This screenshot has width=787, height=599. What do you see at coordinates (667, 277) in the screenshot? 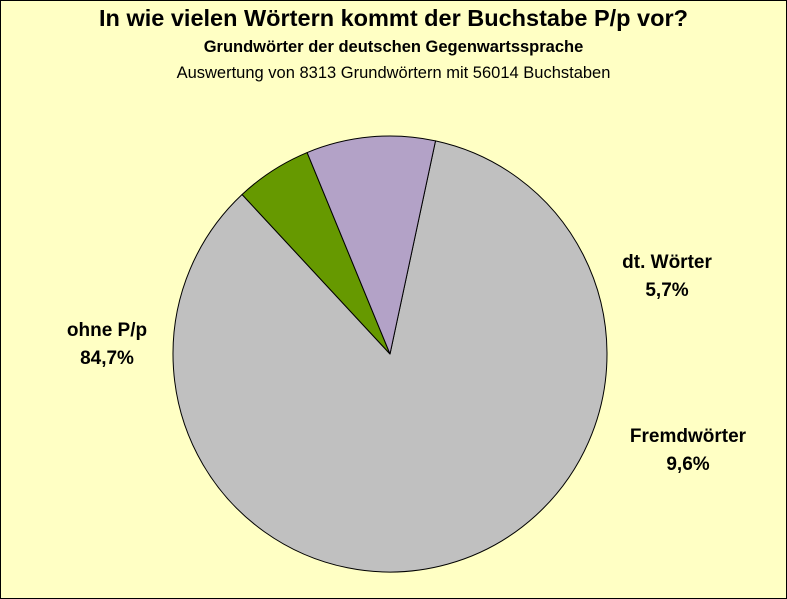
I see `slice-label-dt-woerter: dt. Wörter 5,7%` at bounding box center [667, 277].